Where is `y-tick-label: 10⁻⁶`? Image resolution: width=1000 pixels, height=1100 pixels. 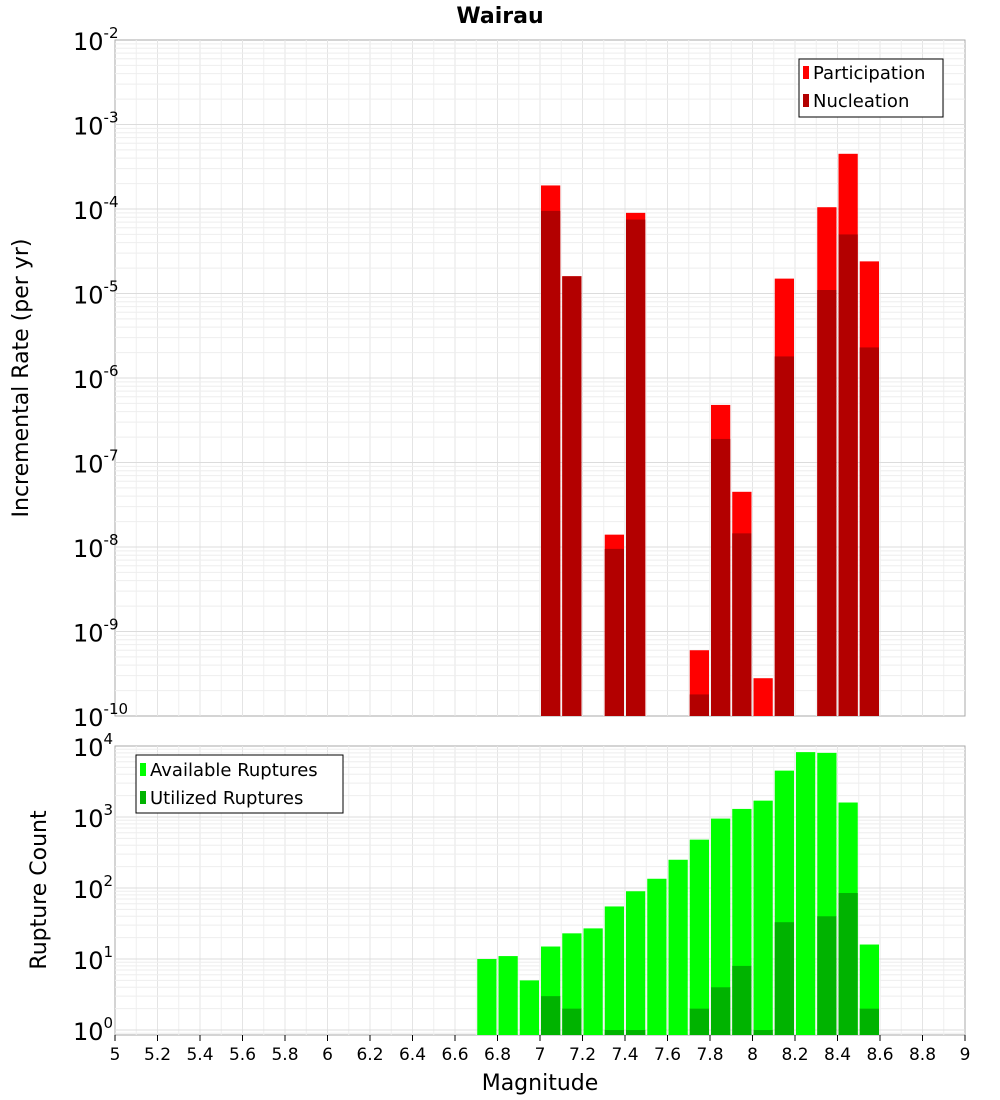
y-tick-label: 10⁻⁶ is located at coordinates (96, 378).